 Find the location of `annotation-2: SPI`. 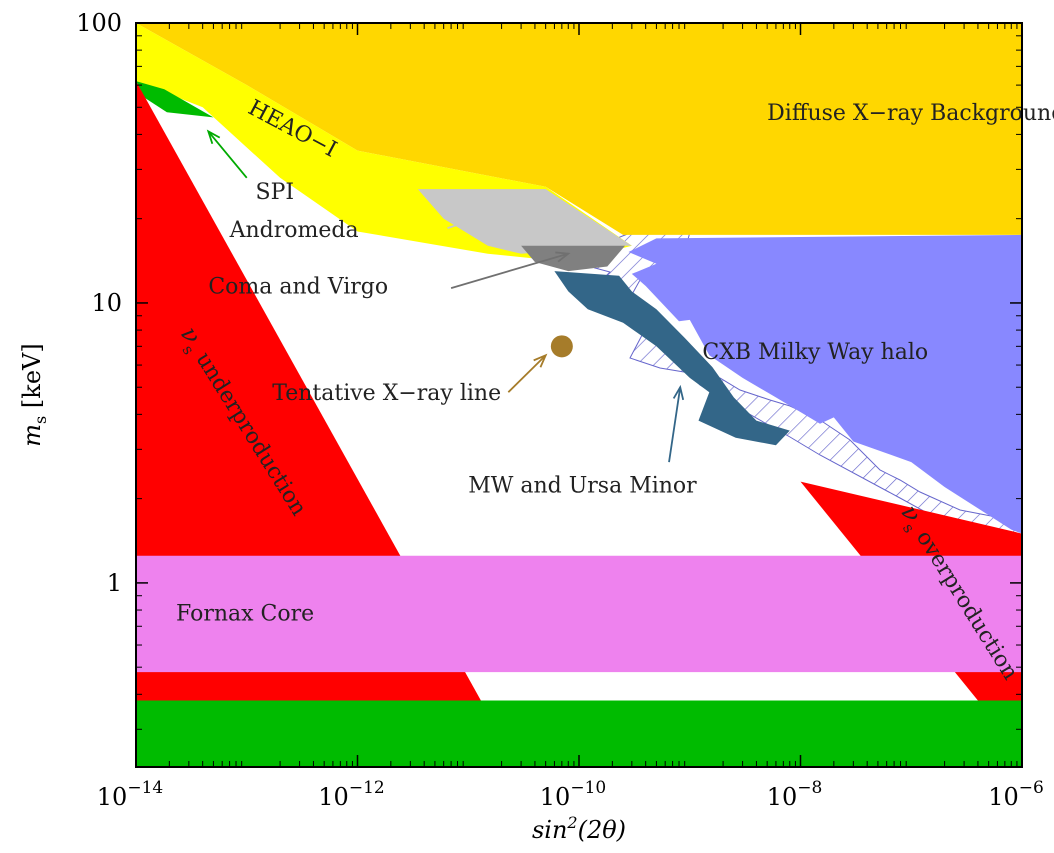

annotation-2: SPI is located at coordinates (275, 192).